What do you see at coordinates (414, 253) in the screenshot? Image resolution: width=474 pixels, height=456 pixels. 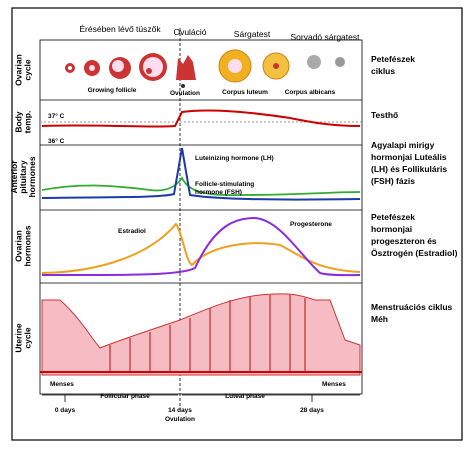 I see `right-label: Ösztrogén (Estradiol)` at bounding box center [414, 253].